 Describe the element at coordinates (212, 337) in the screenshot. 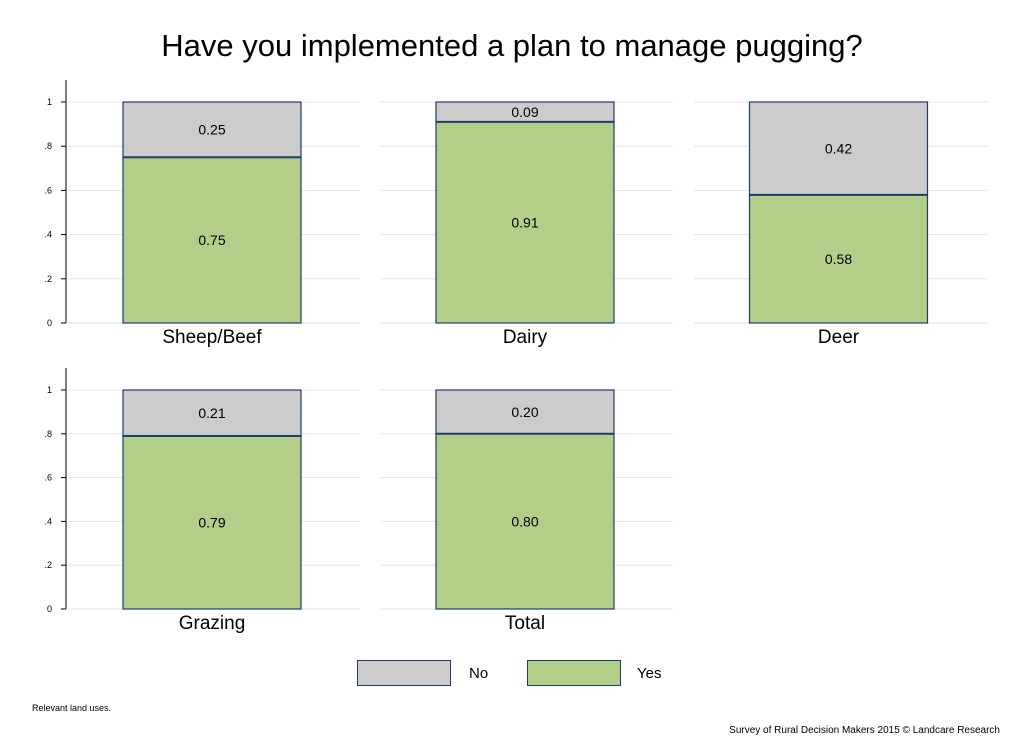

I see `category-label: Sheep/Beef` at that location.